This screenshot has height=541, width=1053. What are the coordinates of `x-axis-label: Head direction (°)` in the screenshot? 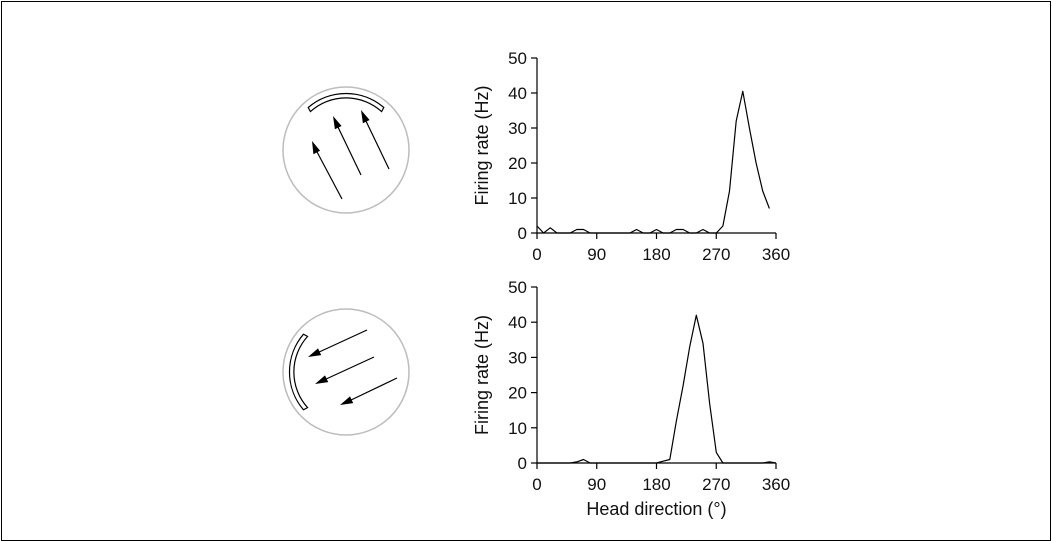 It's located at (656, 509).